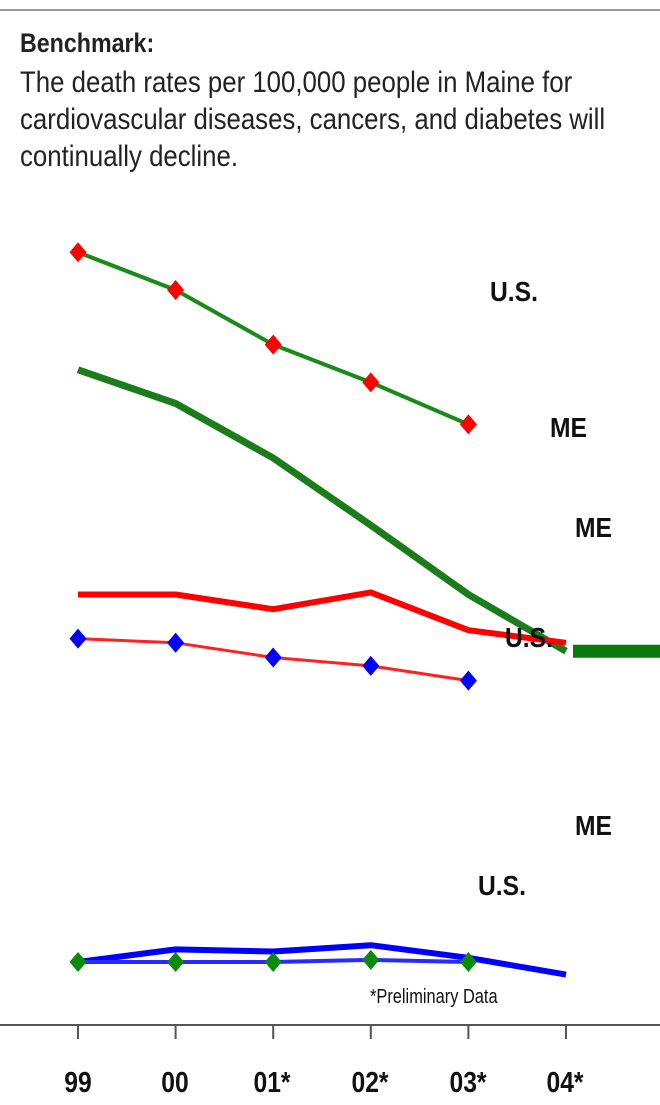  What do you see at coordinates (593, 527) in the screenshot?
I see `label-cancer-me: ME` at bounding box center [593, 527].